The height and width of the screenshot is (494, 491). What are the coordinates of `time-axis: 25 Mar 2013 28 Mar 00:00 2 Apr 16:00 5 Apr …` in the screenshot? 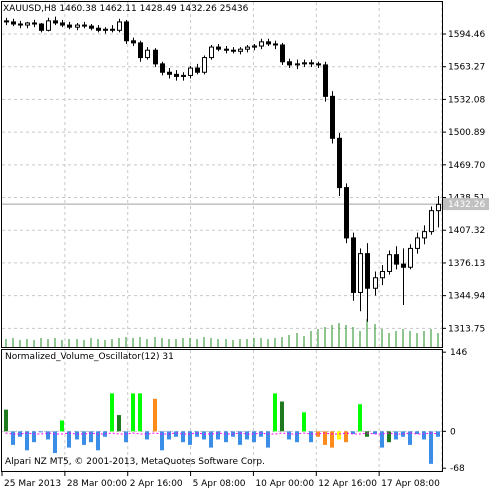 It's located at (220, 480).